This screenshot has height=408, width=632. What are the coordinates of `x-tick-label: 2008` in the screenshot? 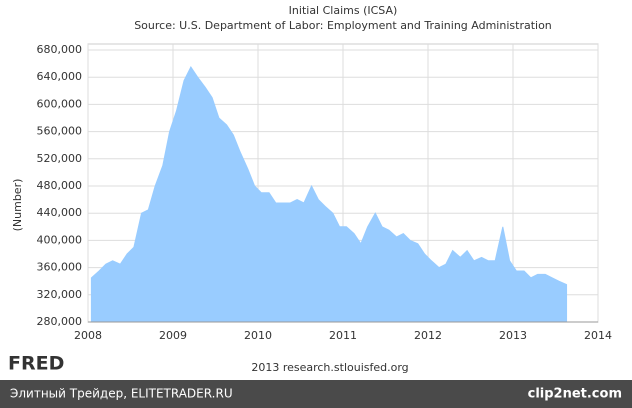 It's located at (88, 335).